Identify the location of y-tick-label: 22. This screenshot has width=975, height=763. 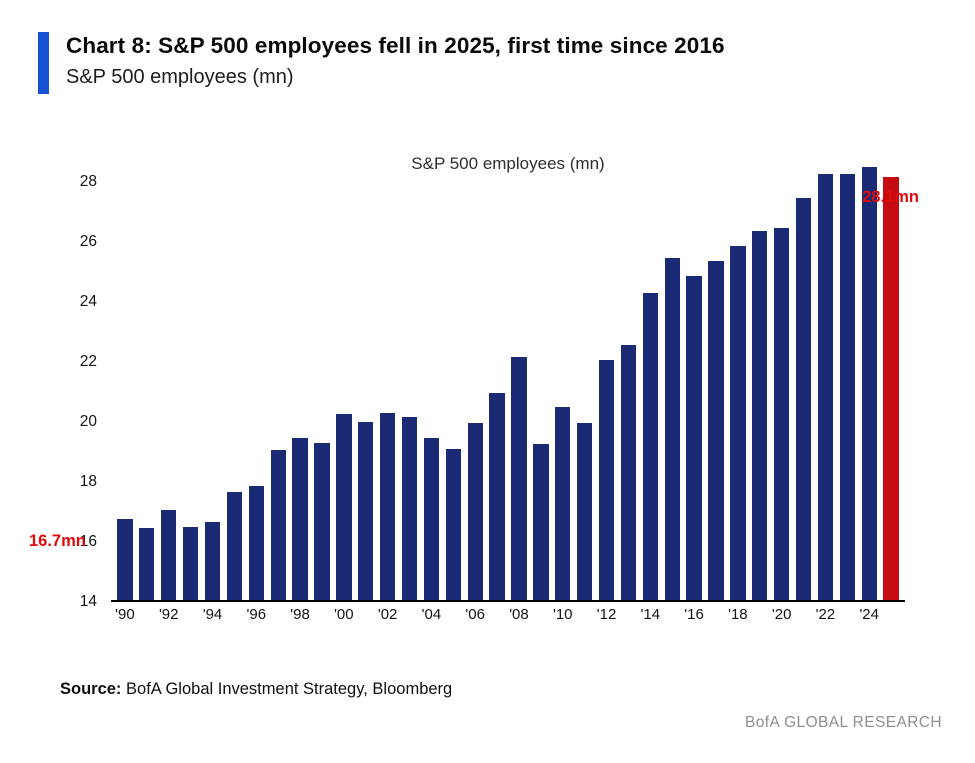
(88, 361).